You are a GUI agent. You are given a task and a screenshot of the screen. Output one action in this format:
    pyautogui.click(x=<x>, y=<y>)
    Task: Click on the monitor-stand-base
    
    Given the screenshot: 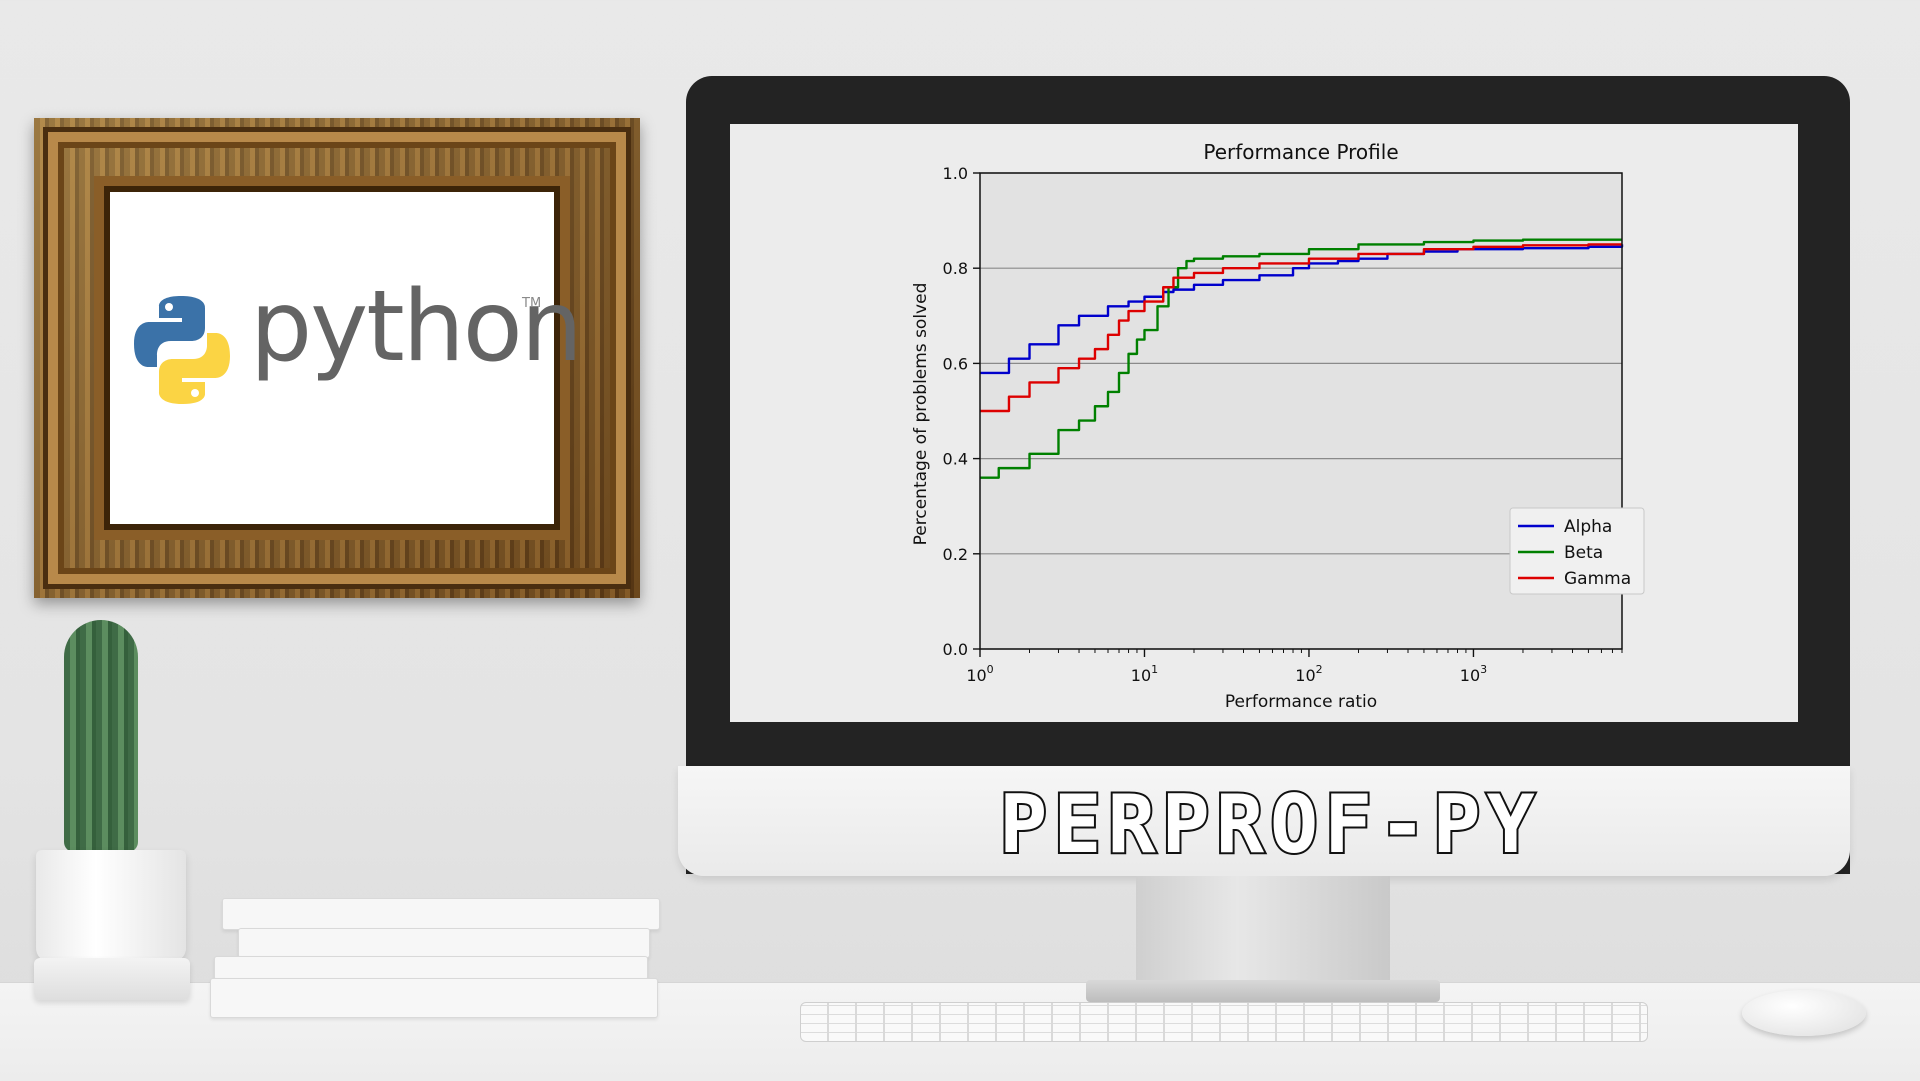 What is the action you would take?
    pyautogui.click(x=1263, y=991)
    